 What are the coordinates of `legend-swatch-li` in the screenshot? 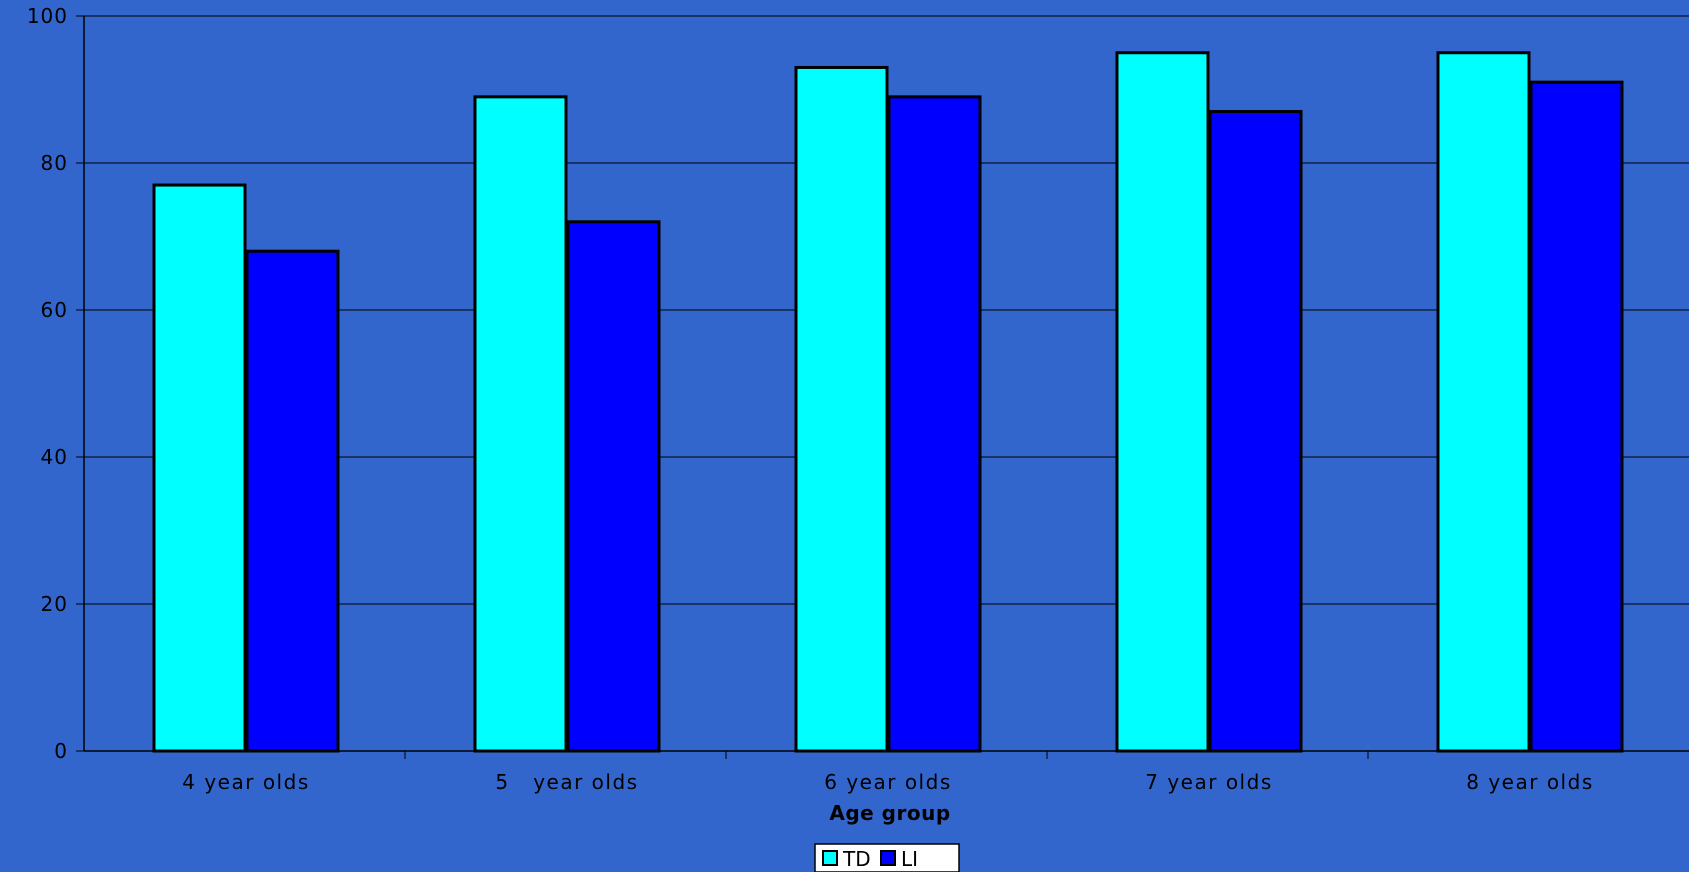 It's located at (888, 858).